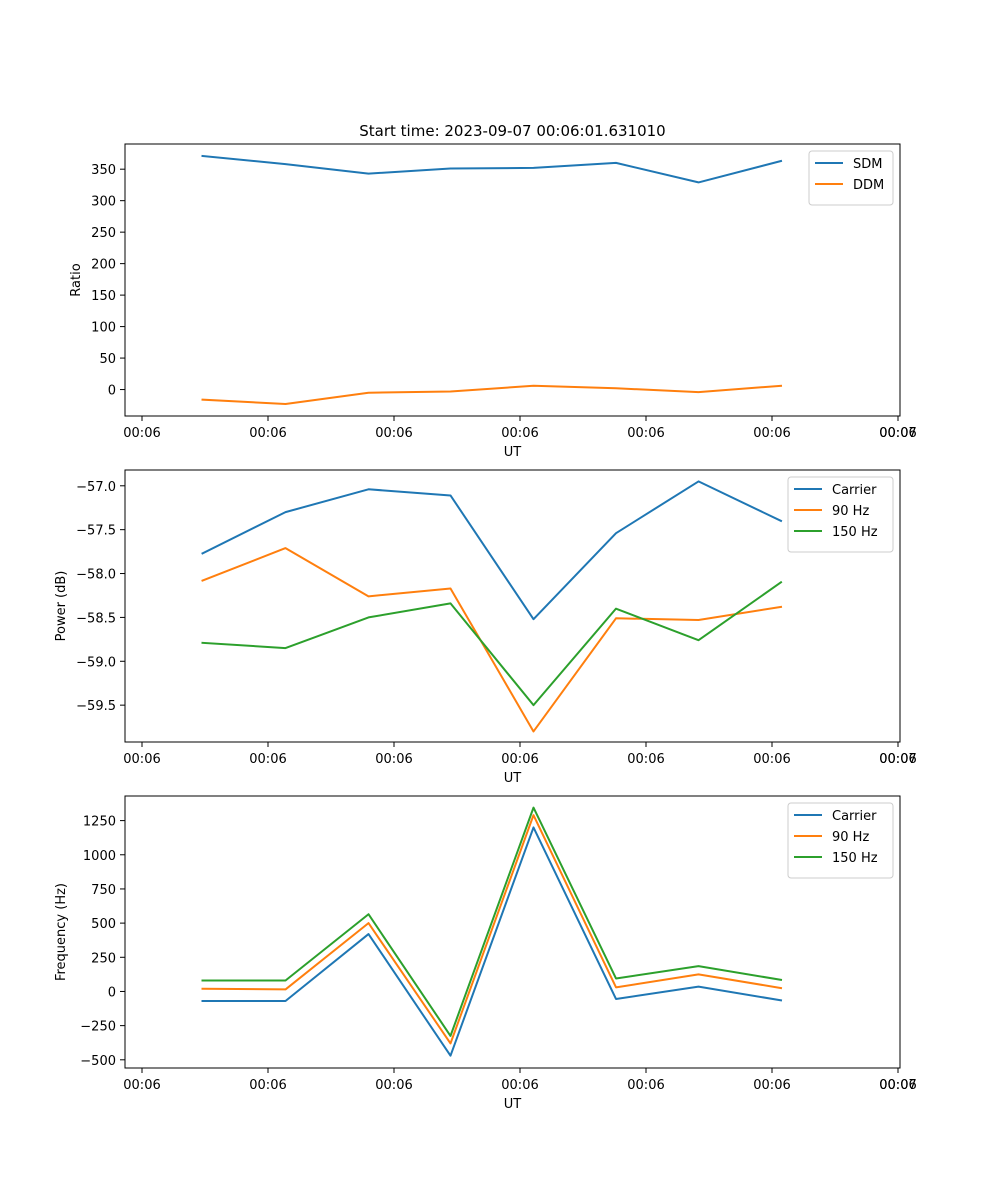 The image size is (1000, 1200). Describe the element at coordinates (512, 131) in the screenshot. I see `chart-title: Start time: 2023-09-07 00:06:01.631010` at that location.